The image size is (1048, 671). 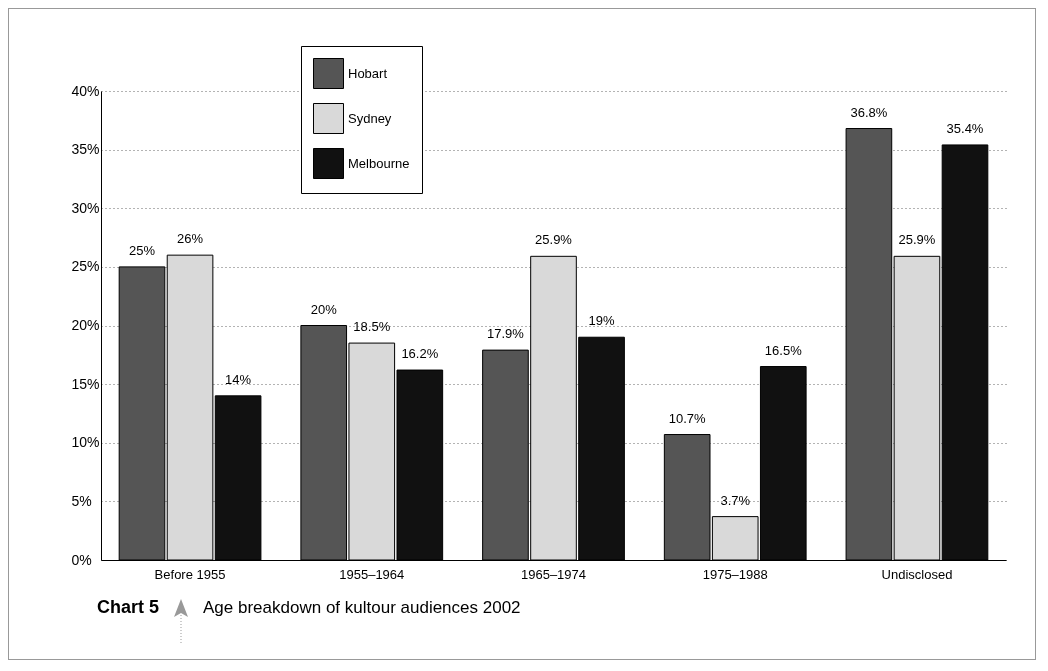 What do you see at coordinates (362, 607) in the screenshot?
I see `text: Age breakdown of kultour audiences 2002` at bounding box center [362, 607].